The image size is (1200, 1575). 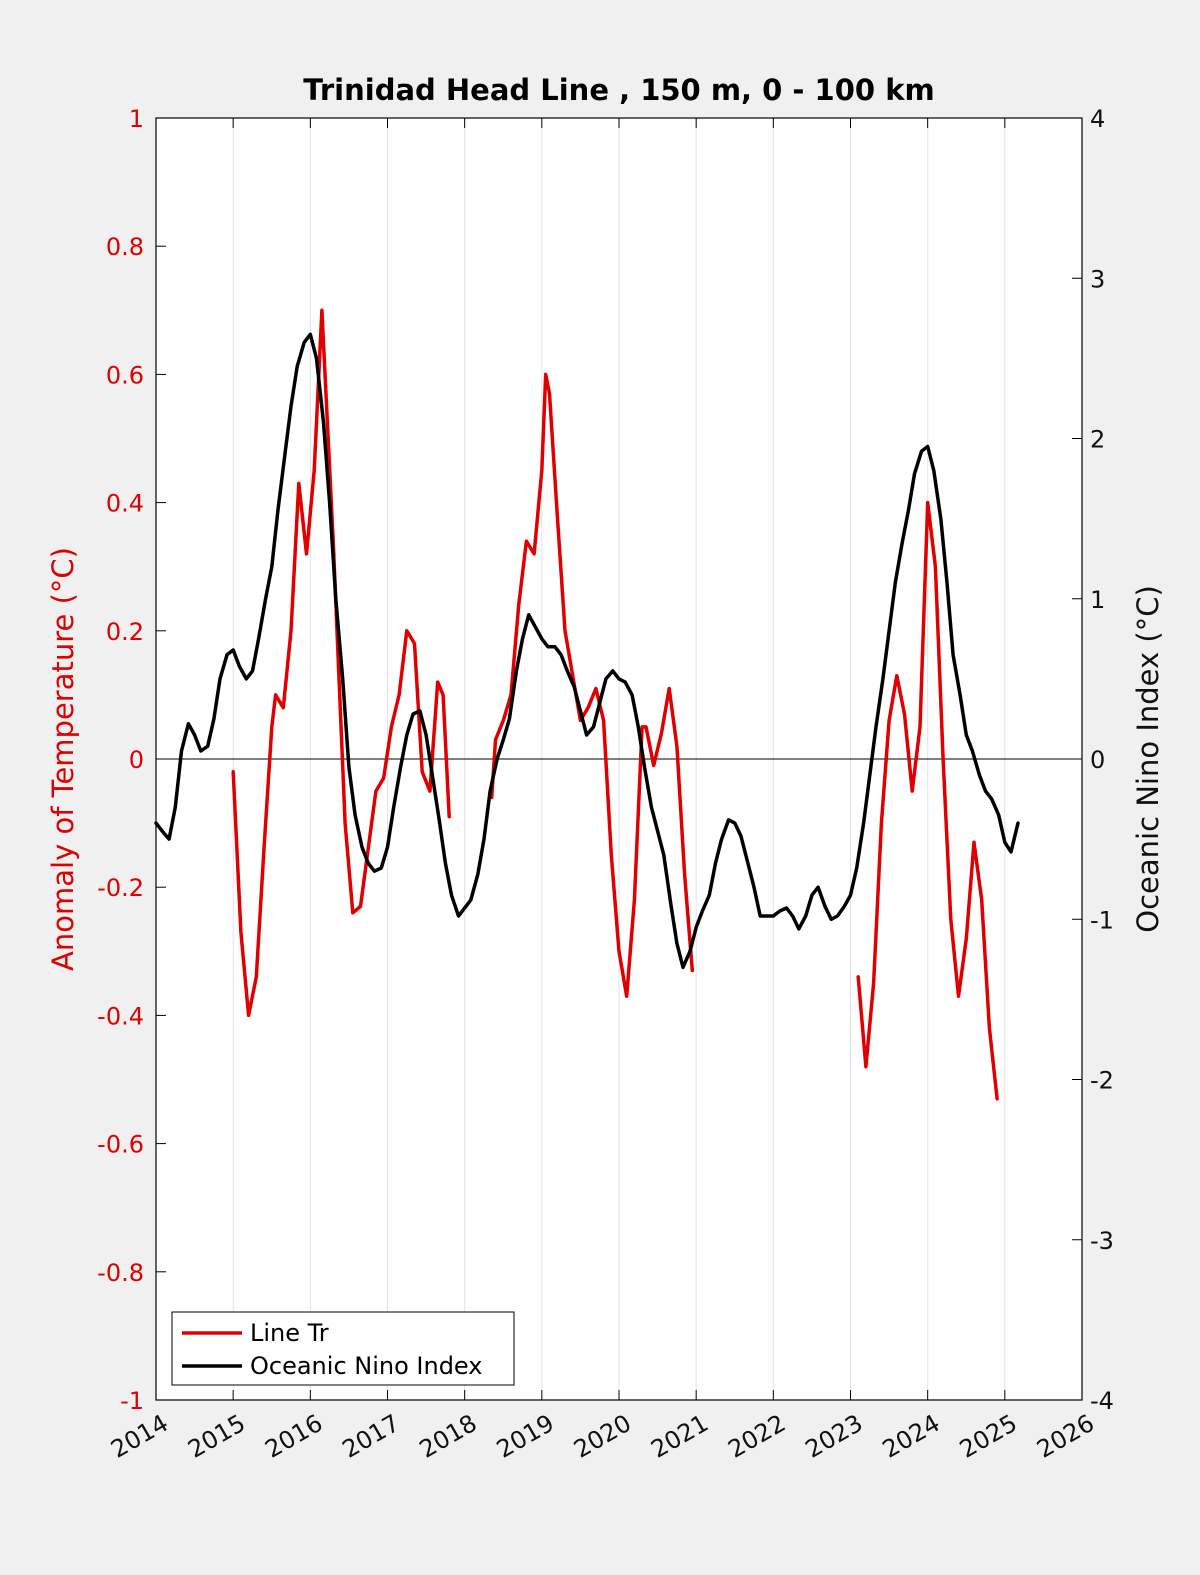 What do you see at coordinates (136, 119) in the screenshot?
I see `left-tick-label: 1` at bounding box center [136, 119].